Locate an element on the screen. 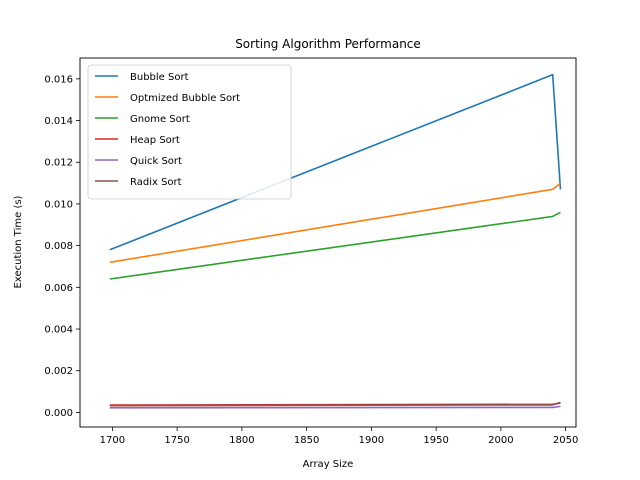  x-tick-label: 1850 is located at coordinates (306, 440).